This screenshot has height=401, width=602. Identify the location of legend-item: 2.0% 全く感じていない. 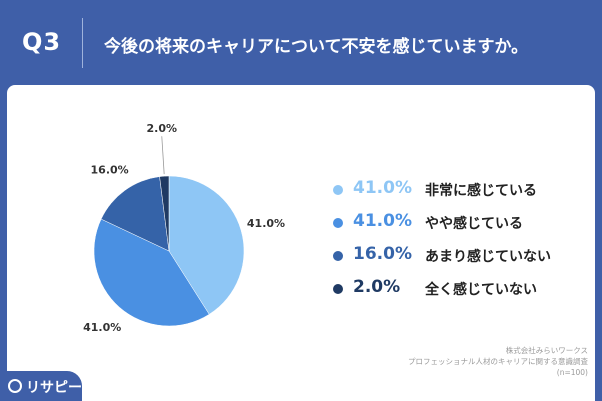
(455, 293).